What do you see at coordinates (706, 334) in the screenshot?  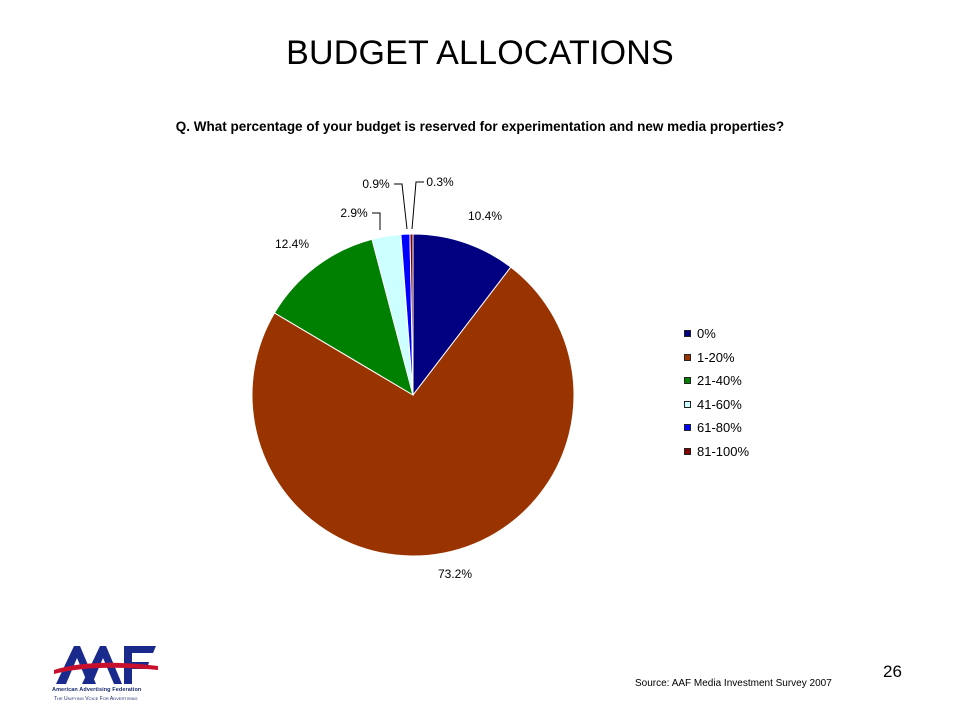 I see `legend-label: 0%` at bounding box center [706, 334].